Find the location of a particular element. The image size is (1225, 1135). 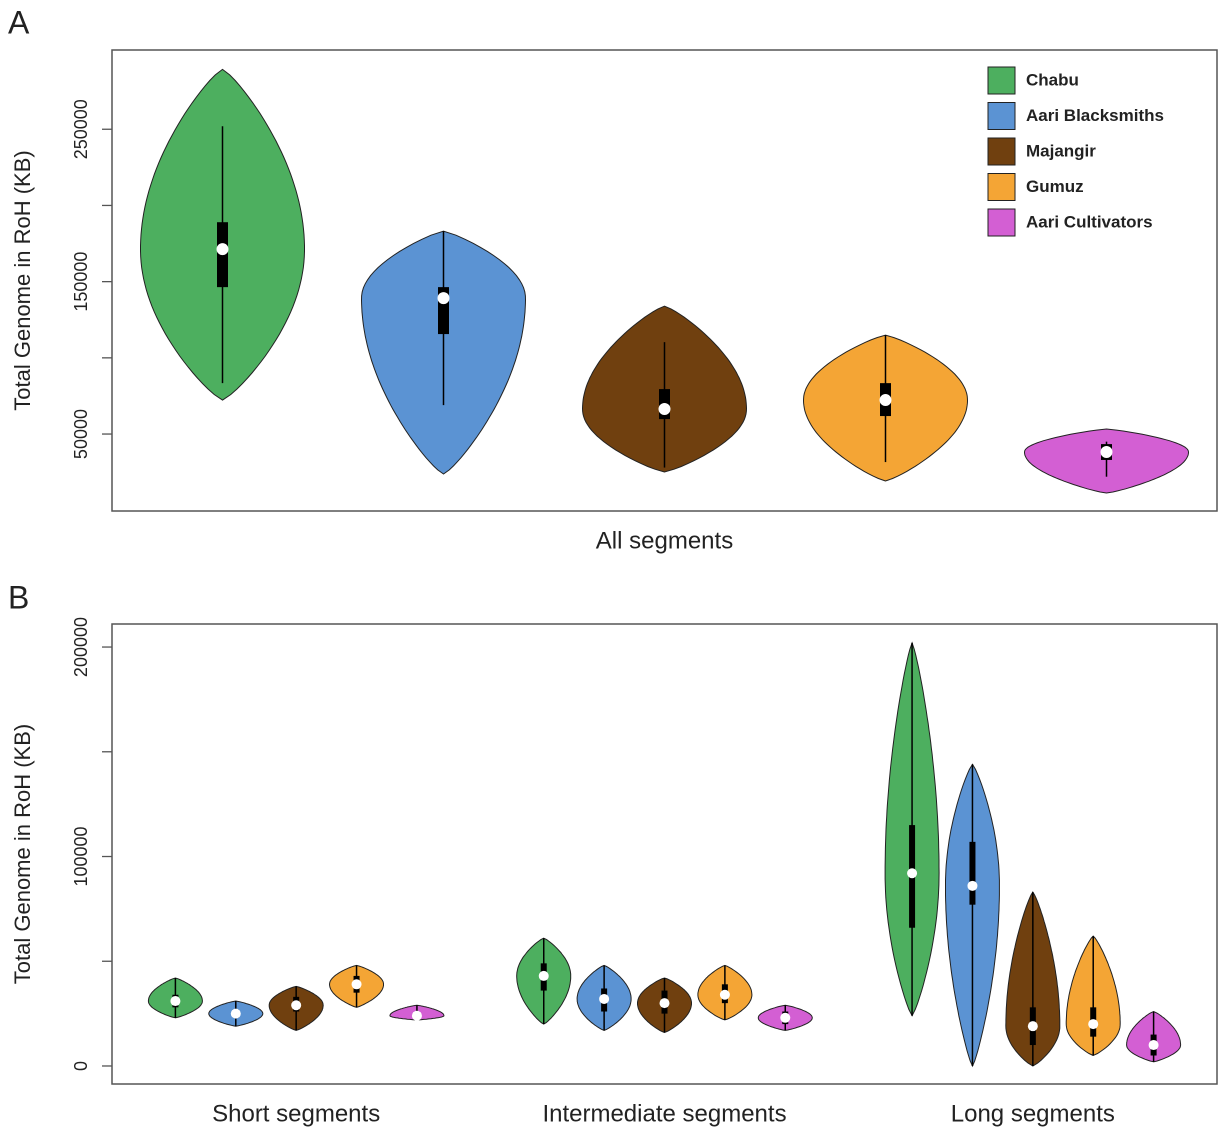

y-tick-label: 50000 is located at coordinates (81, 434).